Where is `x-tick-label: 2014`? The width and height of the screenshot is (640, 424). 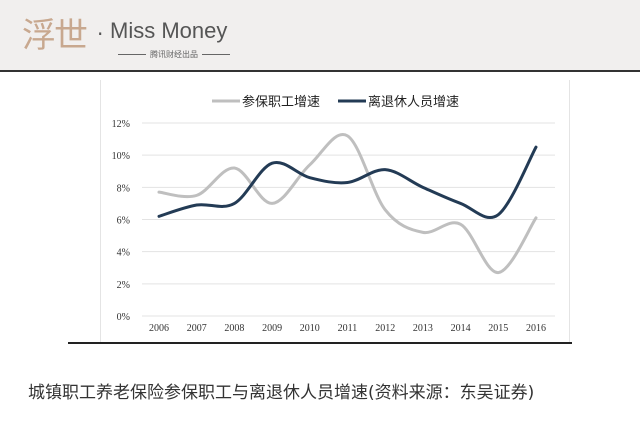
x-tick-label: 2014 is located at coordinates (461, 328).